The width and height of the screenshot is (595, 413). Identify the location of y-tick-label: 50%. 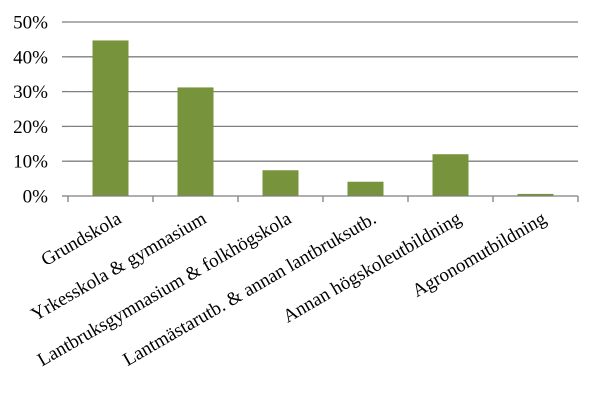
(30, 23).